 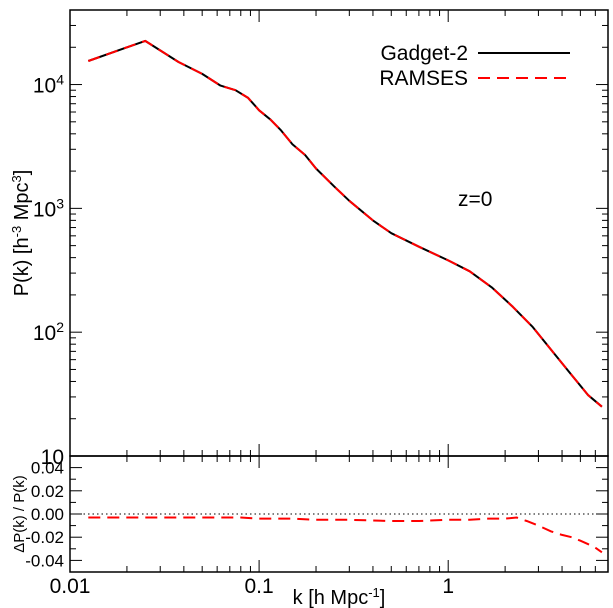 What do you see at coordinates (47, 514) in the screenshot?
I see `resid-ytick-label: 0.00` at bounding box center [47, 514].